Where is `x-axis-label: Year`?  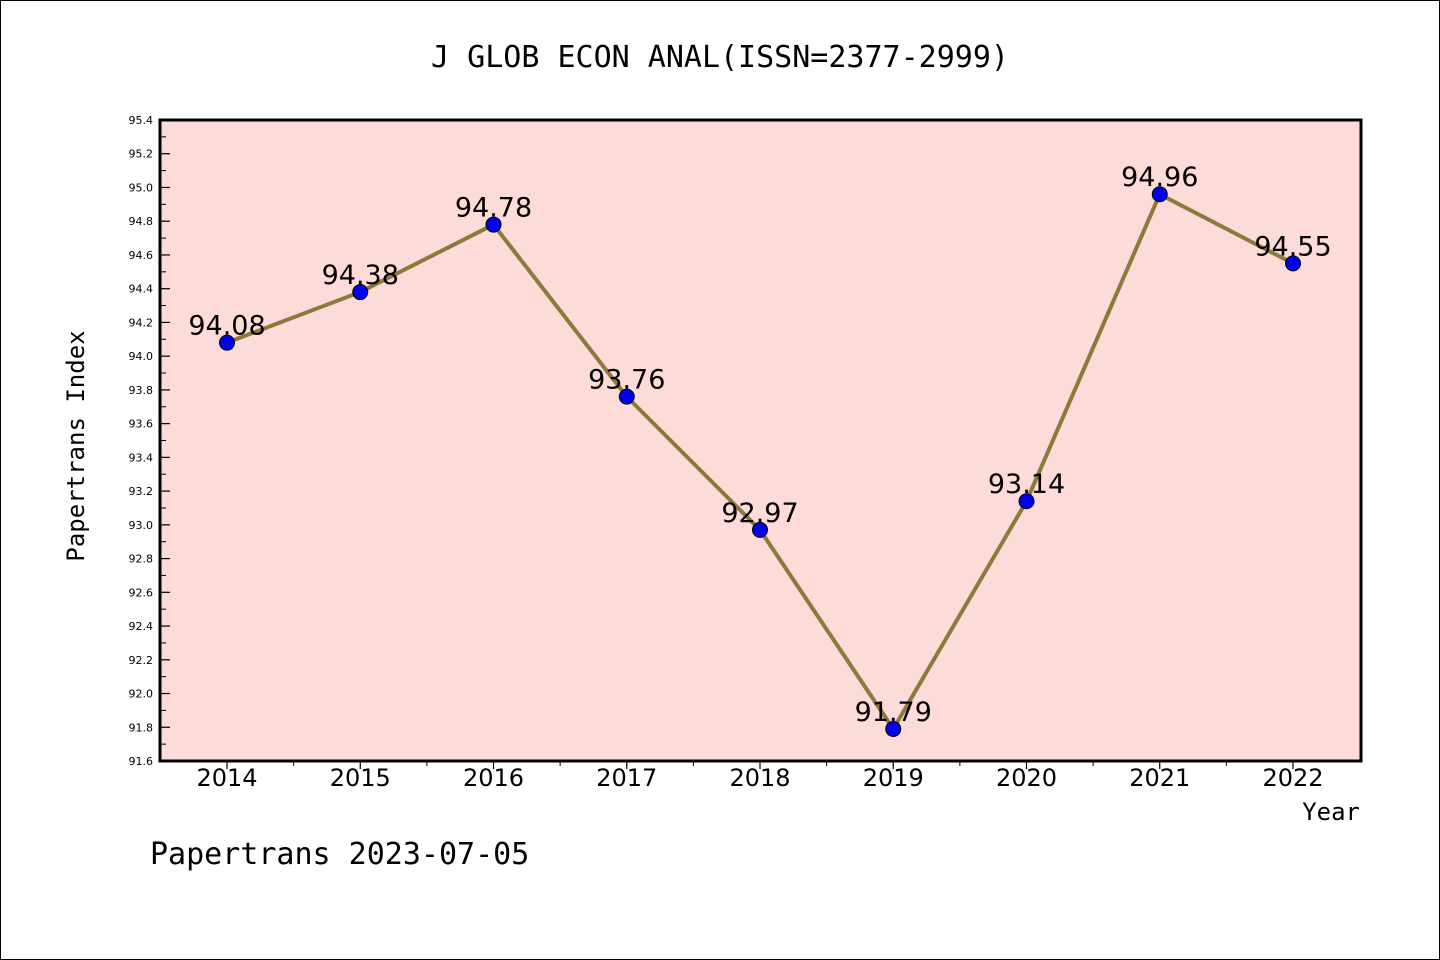
x-axis-label: Year is located at coordinates (1331, 812).